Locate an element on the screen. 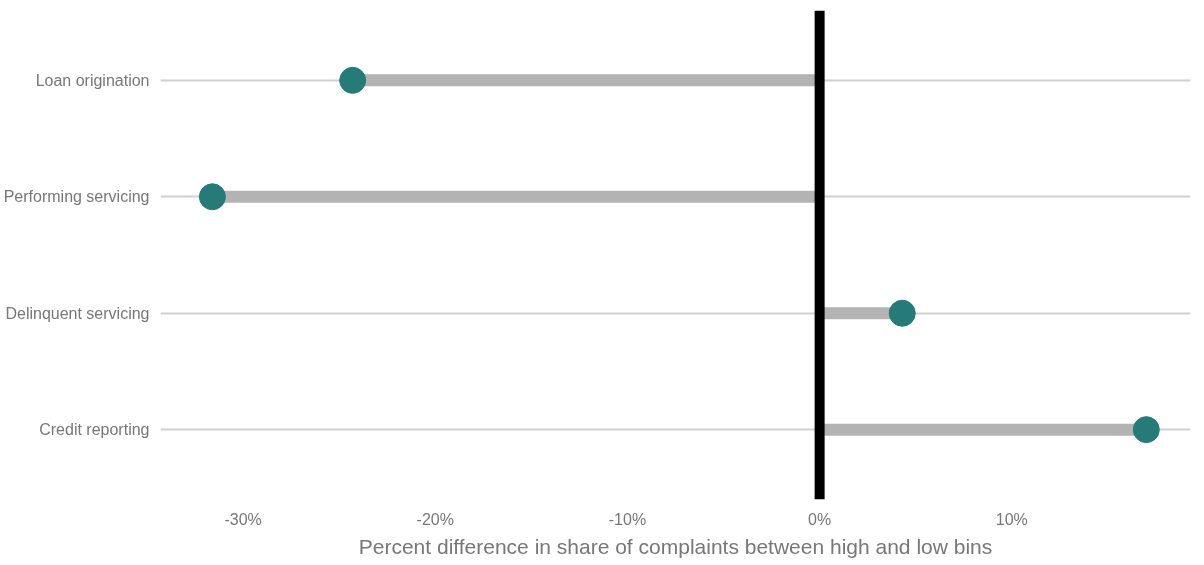 The image size is (1204, 565). x-axis-title: Percent difference in share of complaints between high and low bins is located at coordinates (675, 546).